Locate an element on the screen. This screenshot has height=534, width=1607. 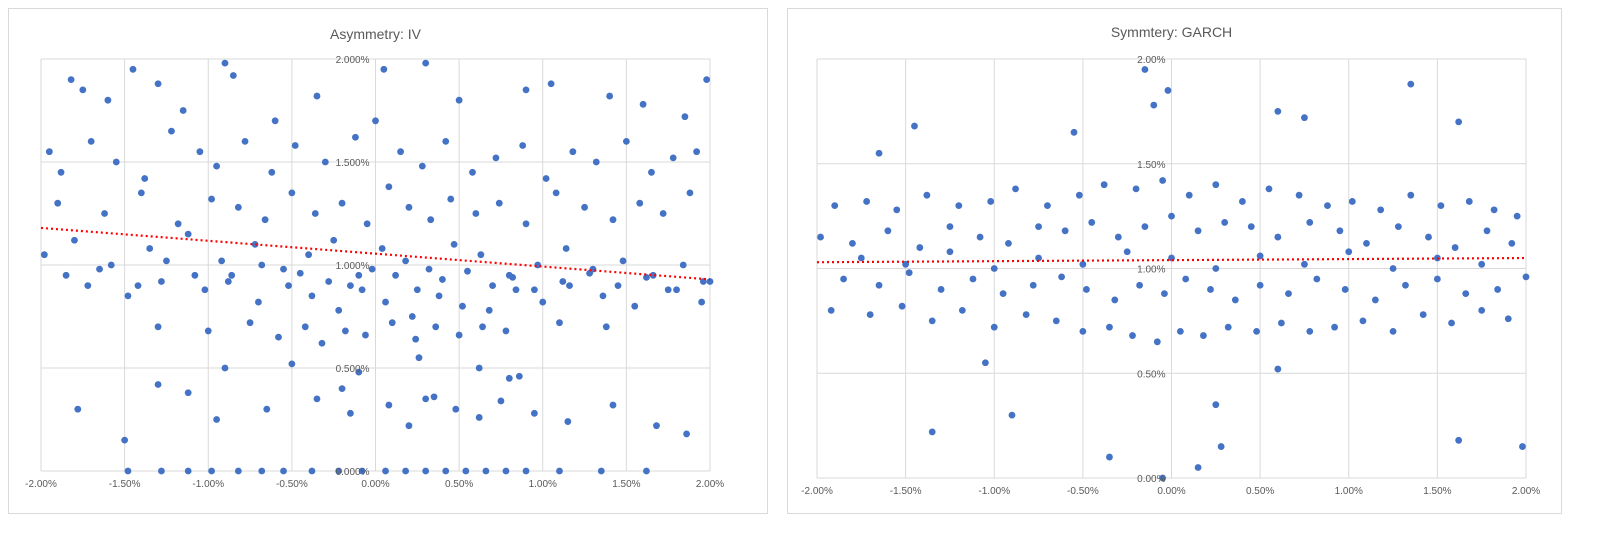
x-tick-label: 0.50% is located at coordinates (1260, 491).